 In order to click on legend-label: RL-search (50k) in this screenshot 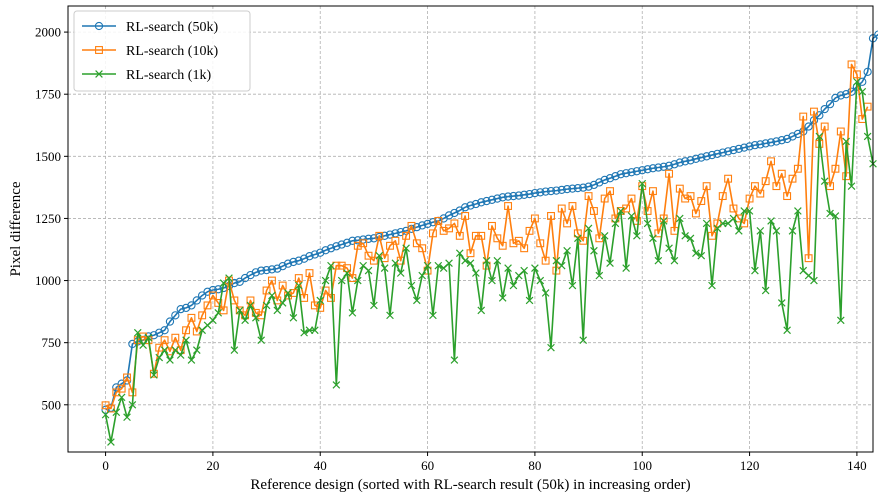, I will do `click(172, 27)`.